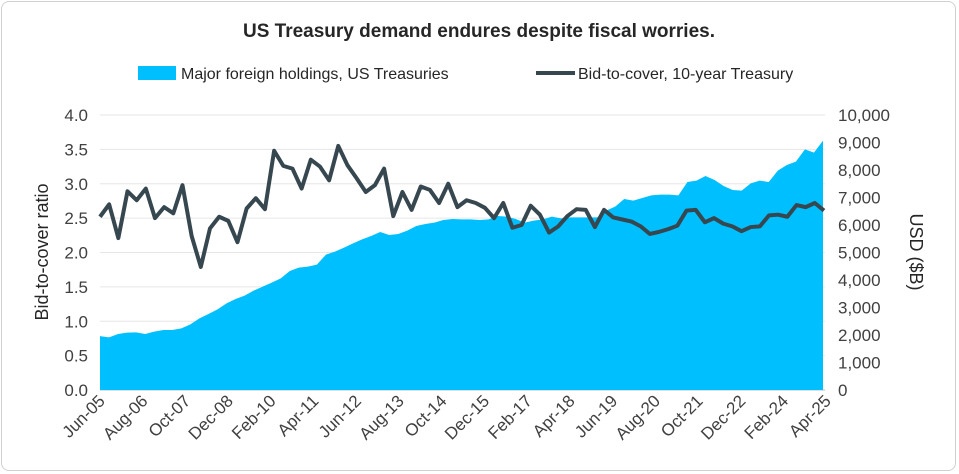 The width and height of the screenshot is (959, 474). Describe the element at coordinates (859, 363) in the screenshot. I see `right-tick-label: 1,000` at that location.